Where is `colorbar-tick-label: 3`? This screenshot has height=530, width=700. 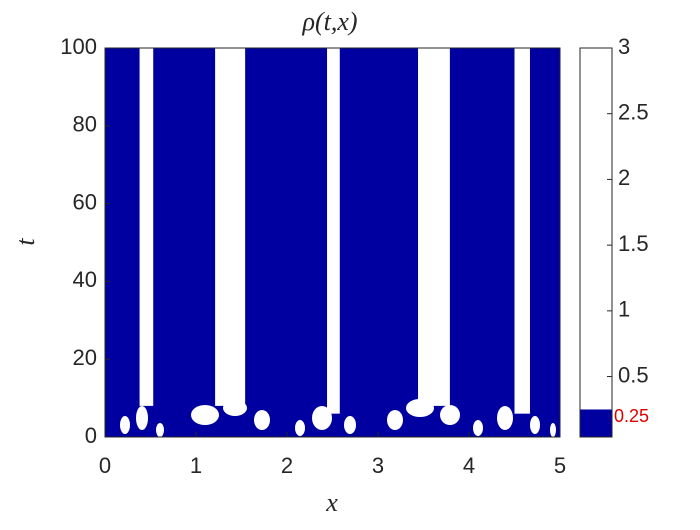 colorbar-tick-label: 3 is located at coordinates (624, 46).